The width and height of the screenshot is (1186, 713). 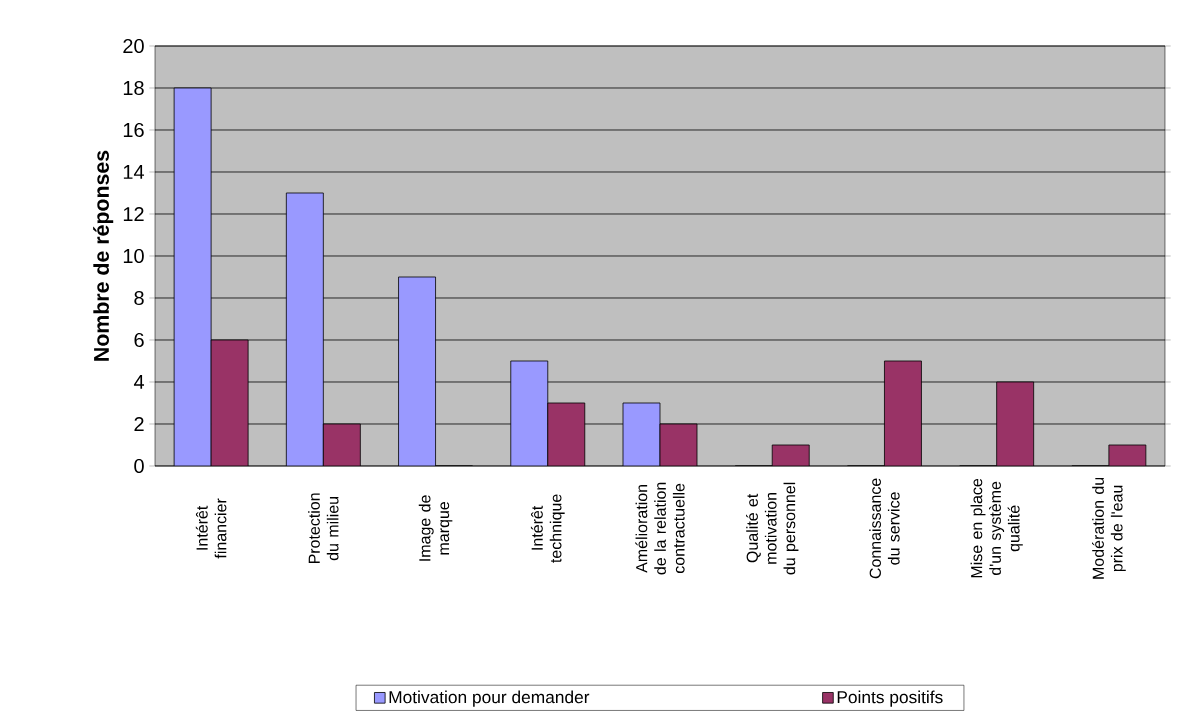 What do you see at coordinates (660, 528) in the screenshot?
I see `x-tick-label: Amélioration de la relation contractuelle` at bounding box center [660, 528].